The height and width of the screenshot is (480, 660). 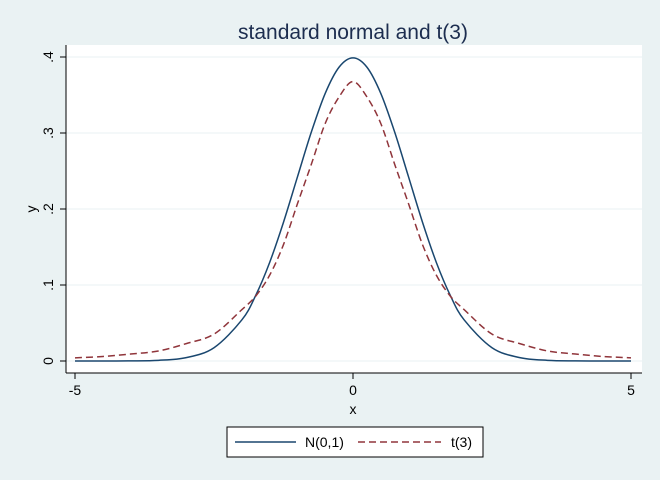 I want to click on legend-label: N(0,1), so click(x=324, y=442).